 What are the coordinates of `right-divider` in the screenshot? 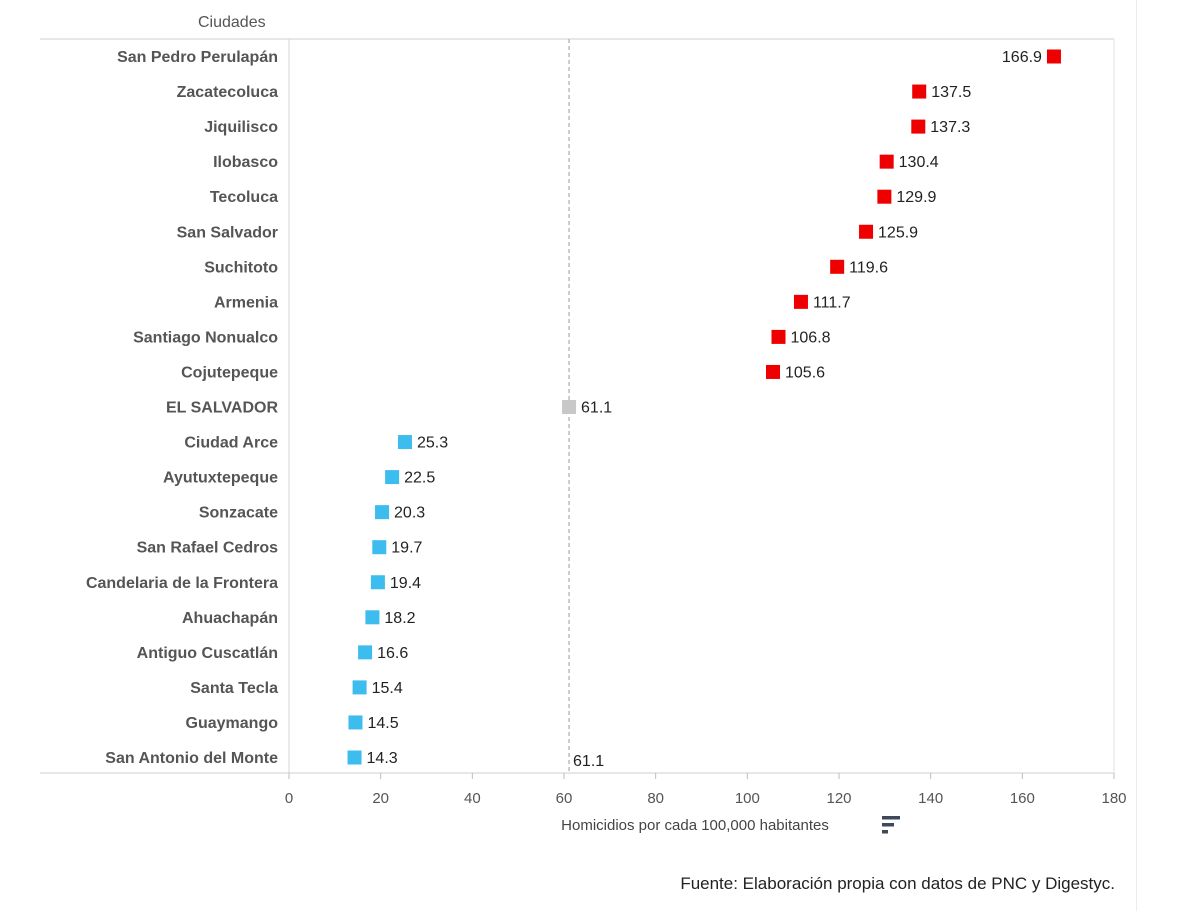 It's located at (1136, 455).